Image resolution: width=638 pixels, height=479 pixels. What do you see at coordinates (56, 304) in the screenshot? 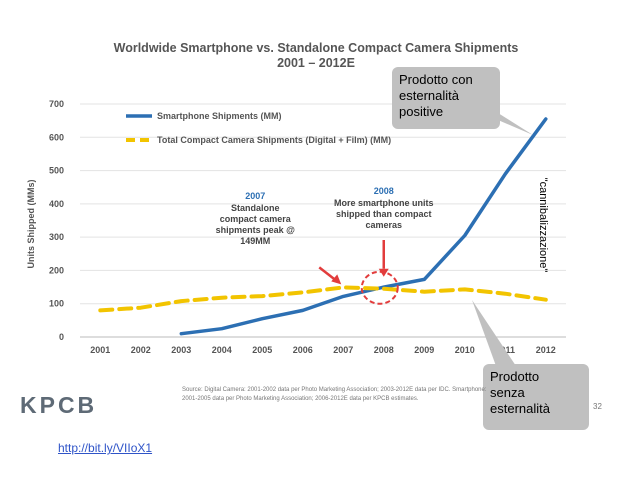
I see `y-tick-label: 100` at bounding box center [56, 304].